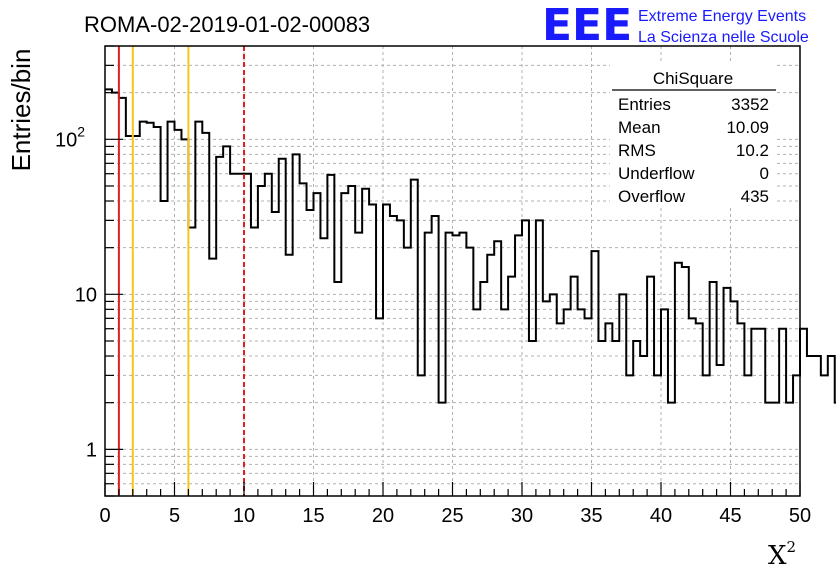  I want to click on x-tick-label: 25, so click(452, 516).